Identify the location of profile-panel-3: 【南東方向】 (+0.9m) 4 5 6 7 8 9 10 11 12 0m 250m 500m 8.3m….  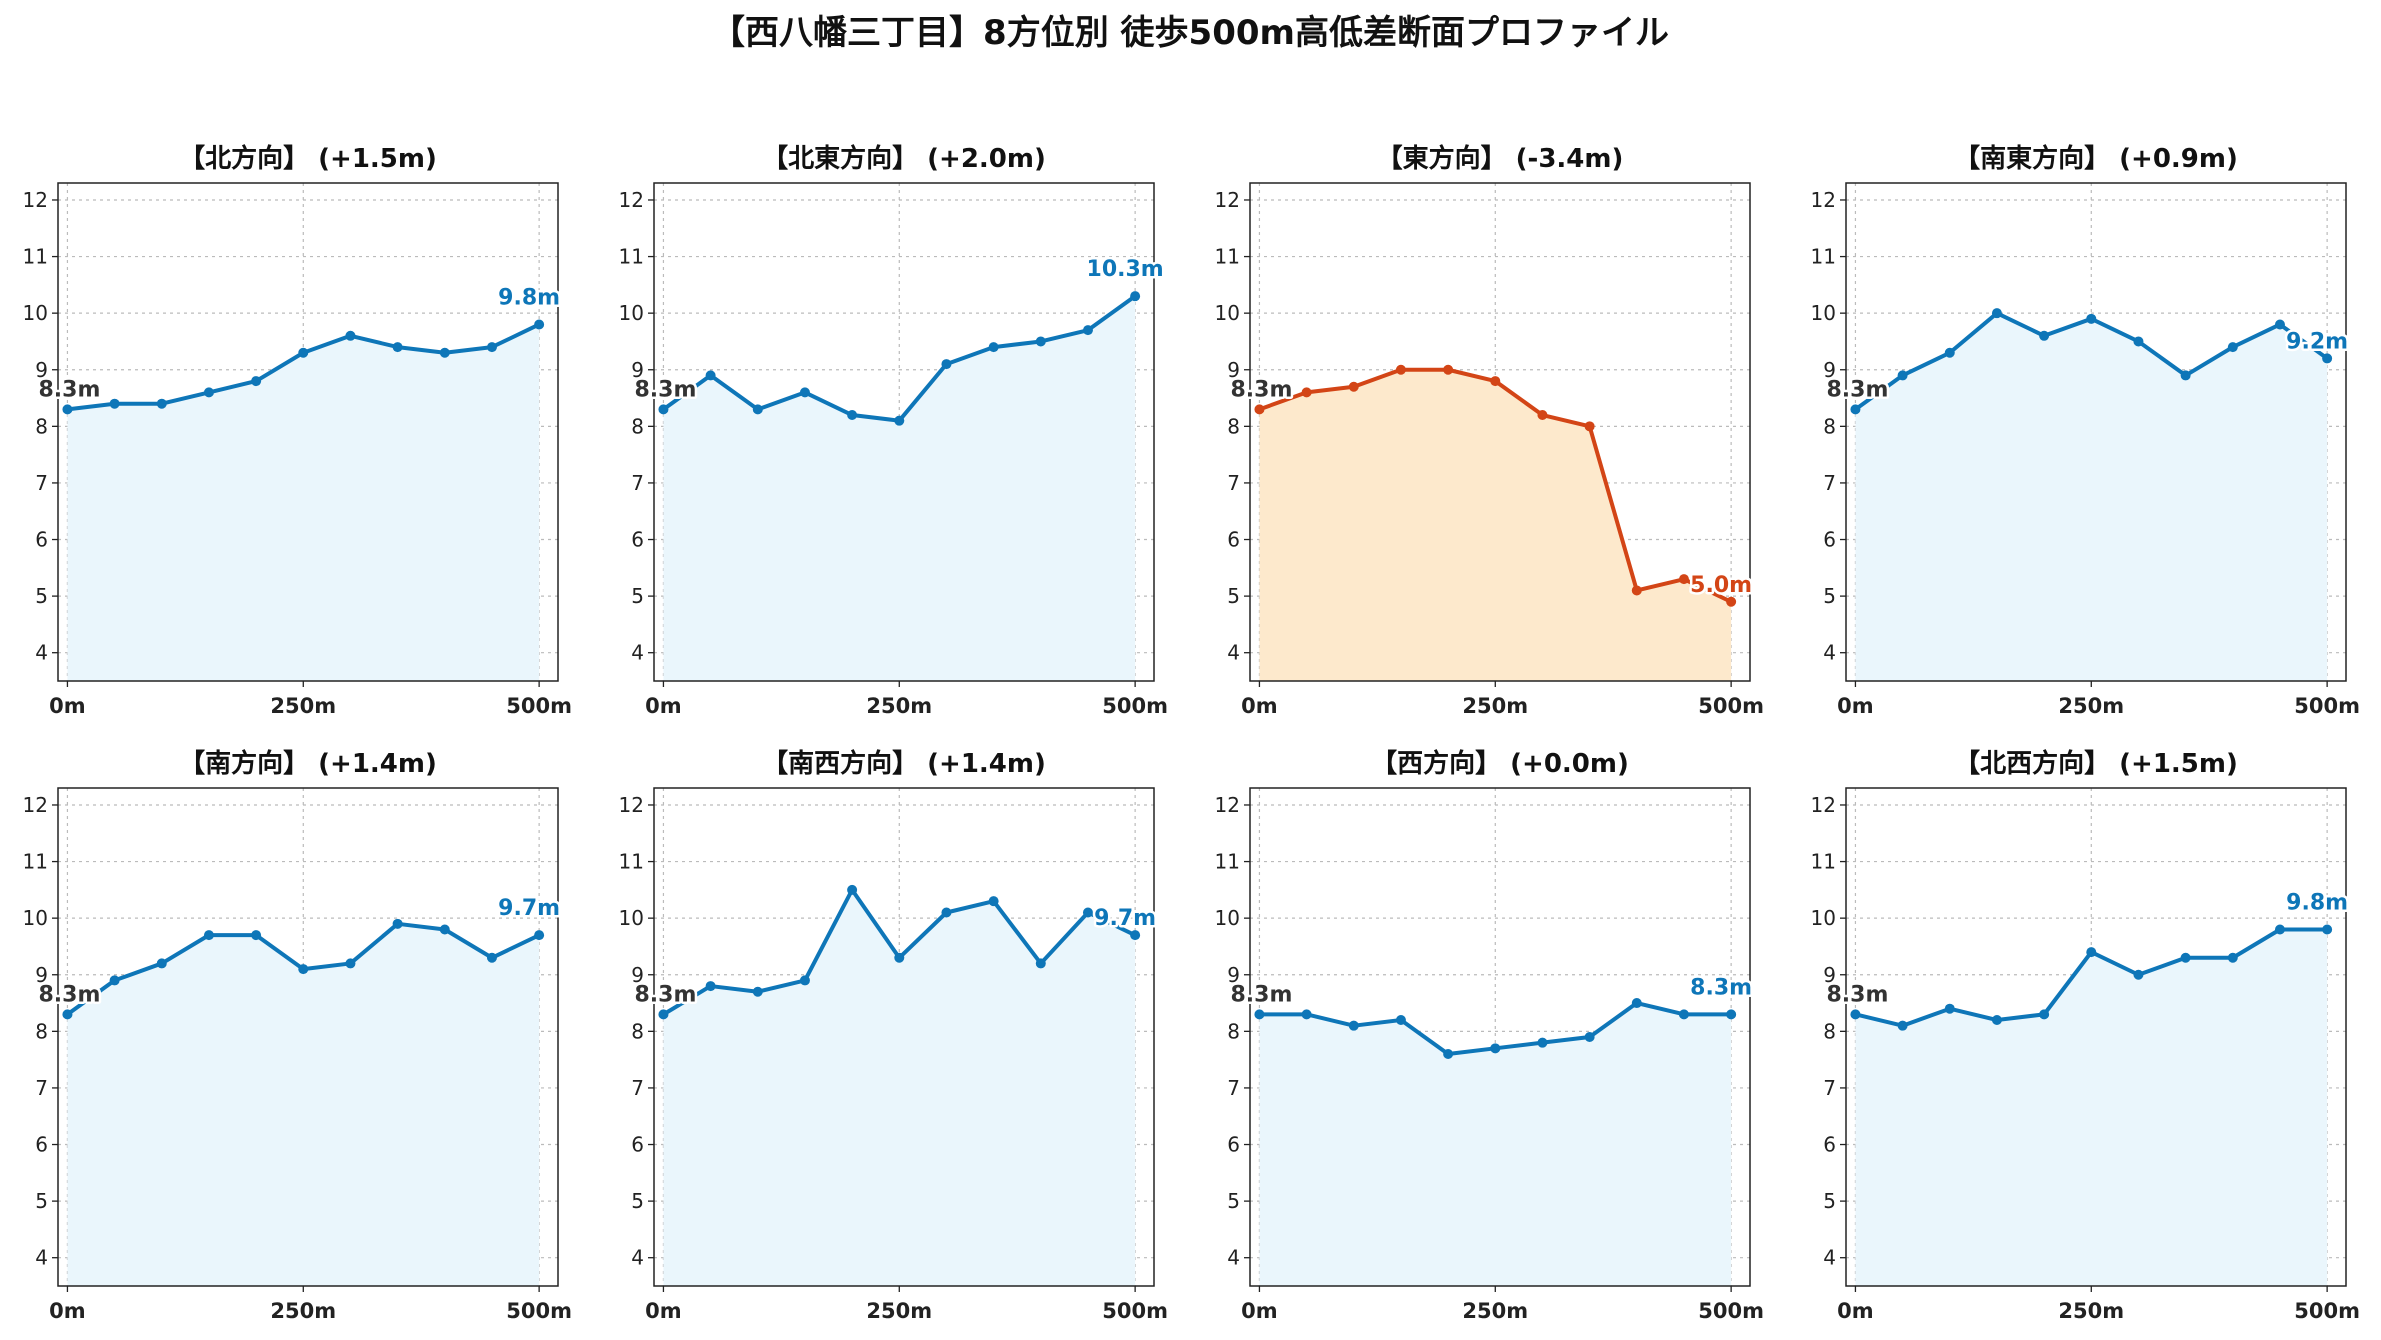
(2085, 430).